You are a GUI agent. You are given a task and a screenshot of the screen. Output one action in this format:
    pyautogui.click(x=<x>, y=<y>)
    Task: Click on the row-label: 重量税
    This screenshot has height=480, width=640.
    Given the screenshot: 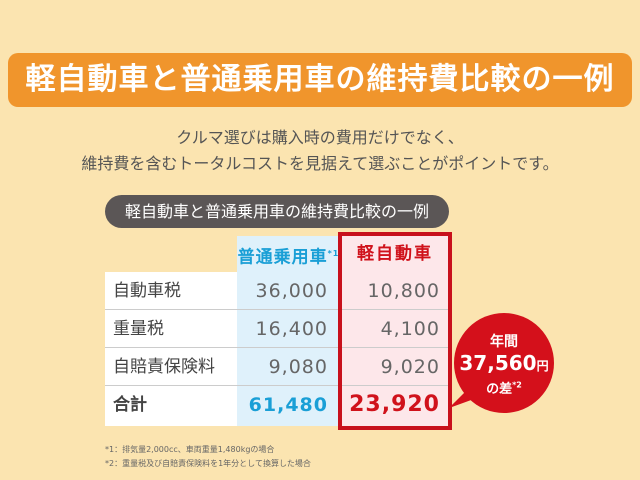 What is the action you would take?
    pyautogui.click(x=171, y=328)
    